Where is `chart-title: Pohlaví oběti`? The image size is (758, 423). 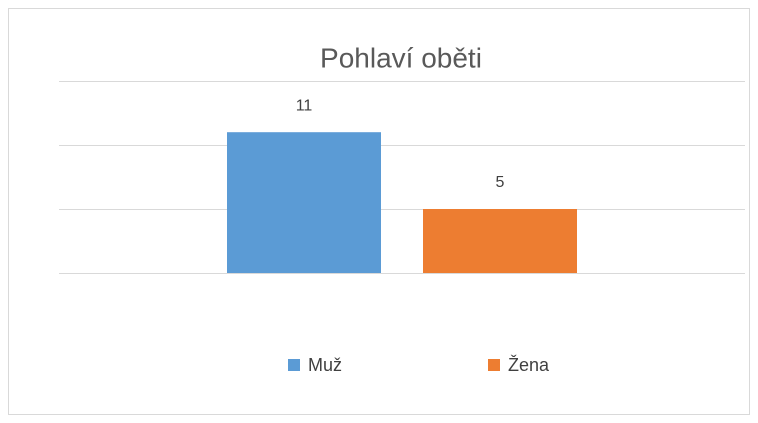 chart-title: Pohlaví oběti is located at coordinates (401, 57).